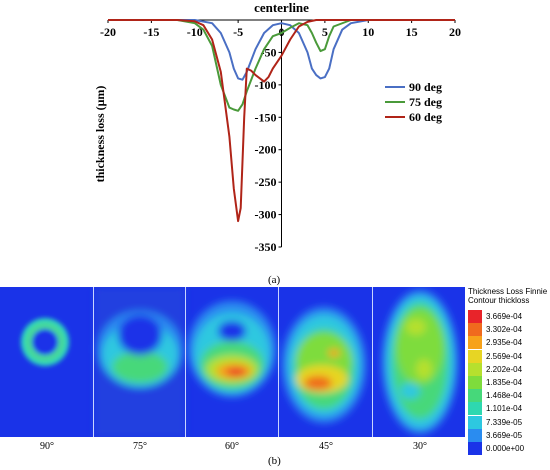 This screenshot has height=470, width=550. I want to click on y-tick-label: -350, so click(266, 247).